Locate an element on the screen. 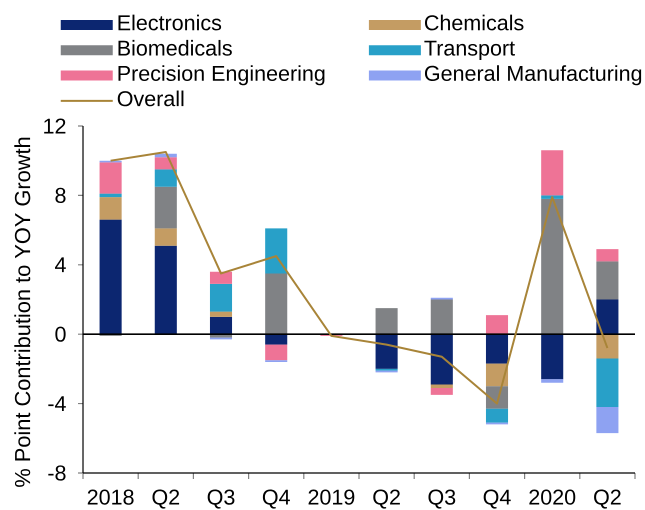 This screenshot has height=510, width=645. legend-label: Precision Engineering is located at coordinates (221, 75).